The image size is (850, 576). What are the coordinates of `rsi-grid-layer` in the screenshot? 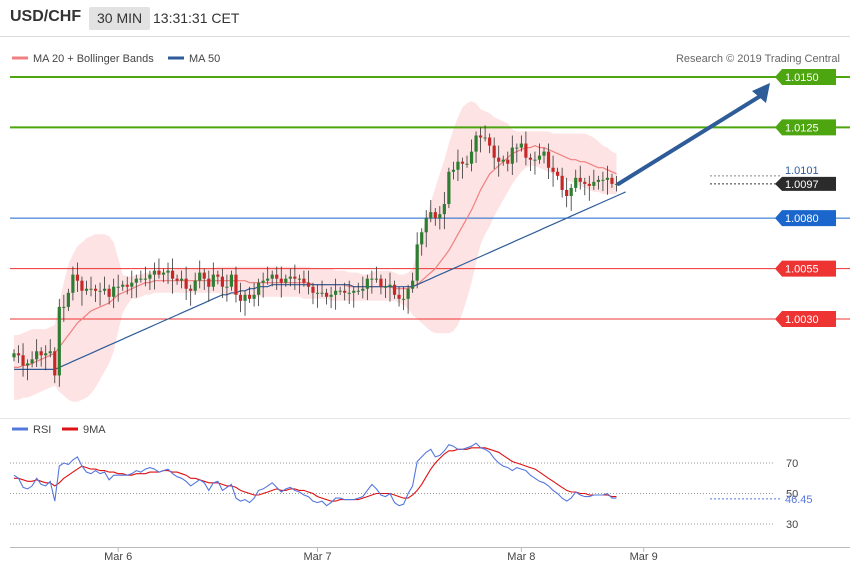 It's located at (392, 493).